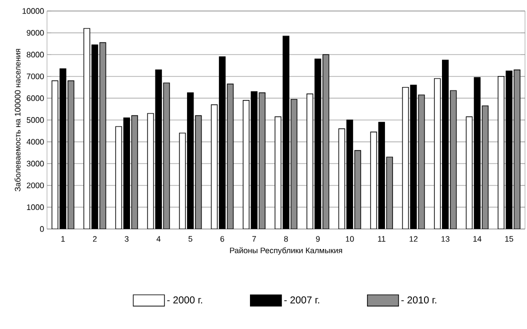 This screenshot has width=527, height=329. What do you see at coordinates (418, 300) in the screenshot?
I see `legend-label: - 2010 г.` at bounding box center [418, 300].